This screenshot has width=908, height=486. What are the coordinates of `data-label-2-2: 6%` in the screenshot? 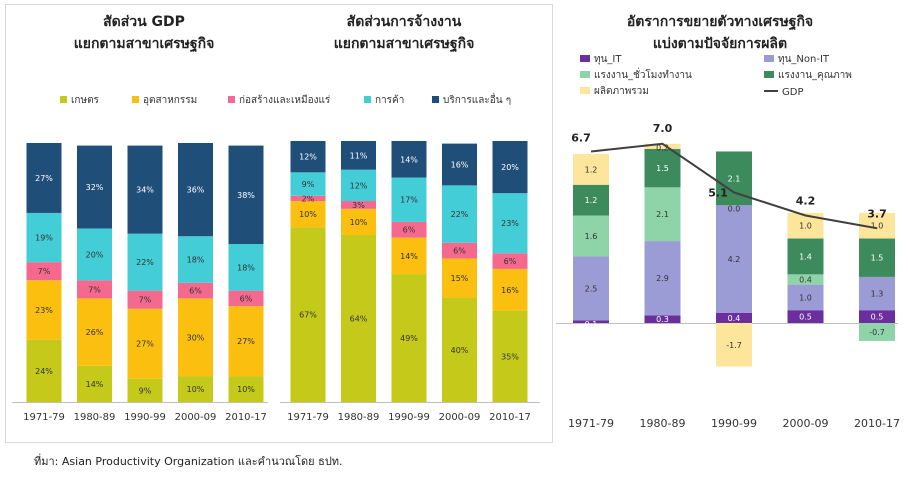 It's located at (409, 230).